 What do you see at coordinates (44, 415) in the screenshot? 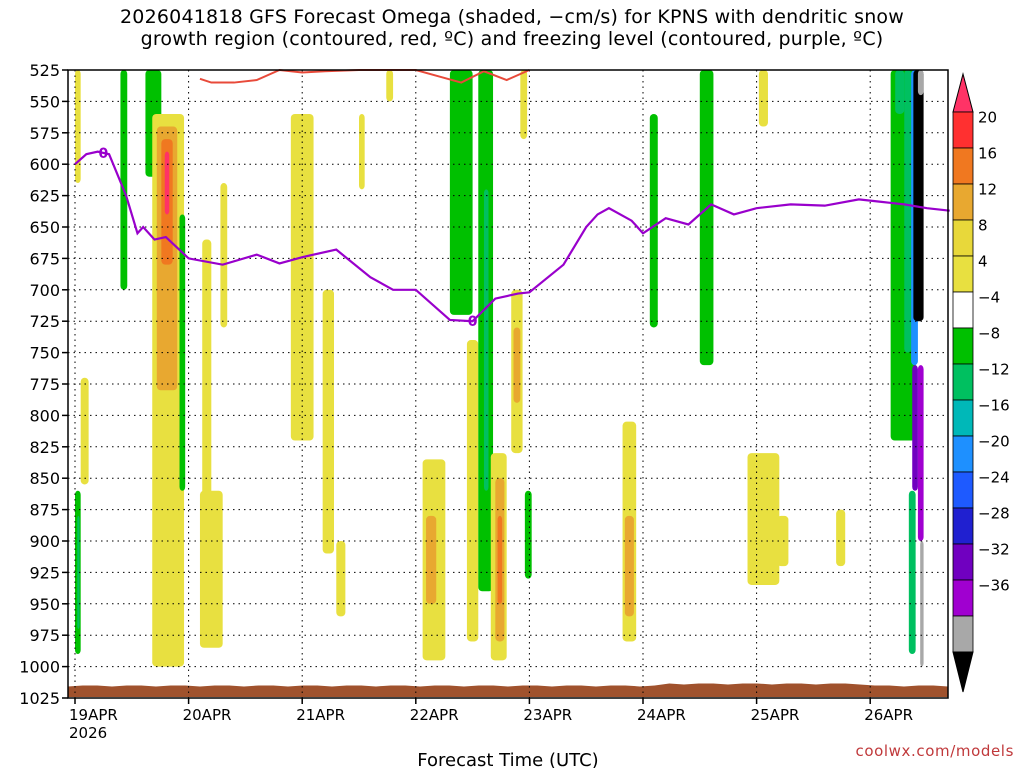
I see `y-tick-label: 800` at bounding box center [44, 415].